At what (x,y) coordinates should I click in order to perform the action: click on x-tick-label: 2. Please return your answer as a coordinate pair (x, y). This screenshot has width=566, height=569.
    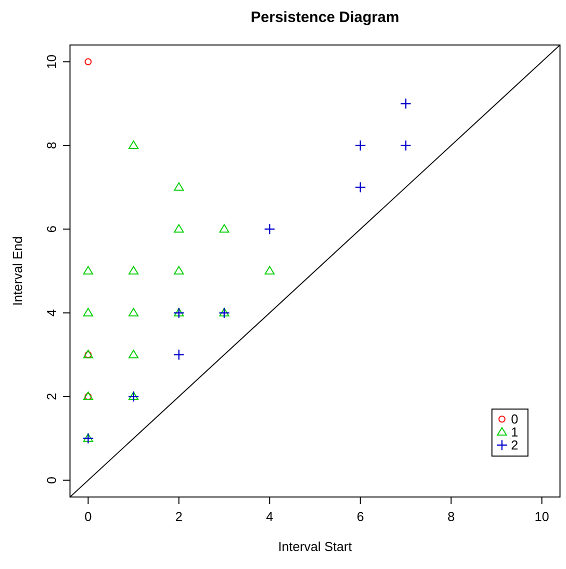
    Looking at the image, I should click on (179, 516).